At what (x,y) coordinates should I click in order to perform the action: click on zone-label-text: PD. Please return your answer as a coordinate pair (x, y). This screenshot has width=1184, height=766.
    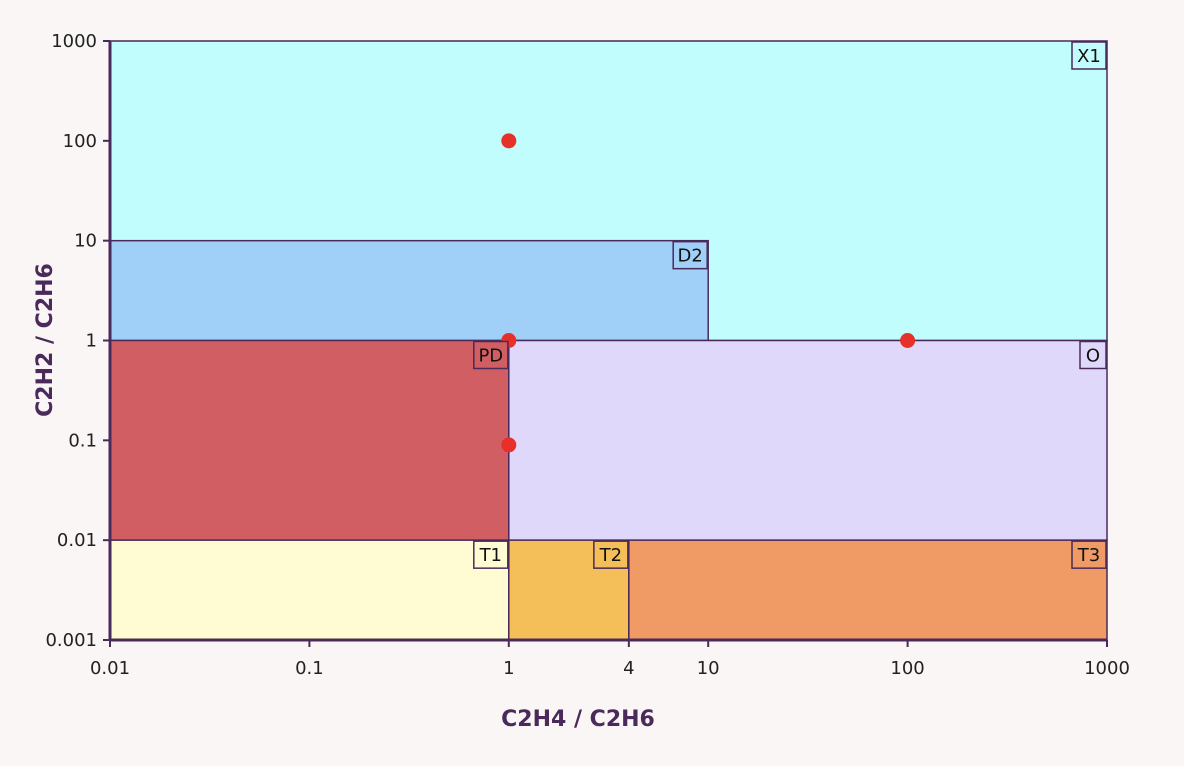
    Looking at the image, I should click on (490, 356).